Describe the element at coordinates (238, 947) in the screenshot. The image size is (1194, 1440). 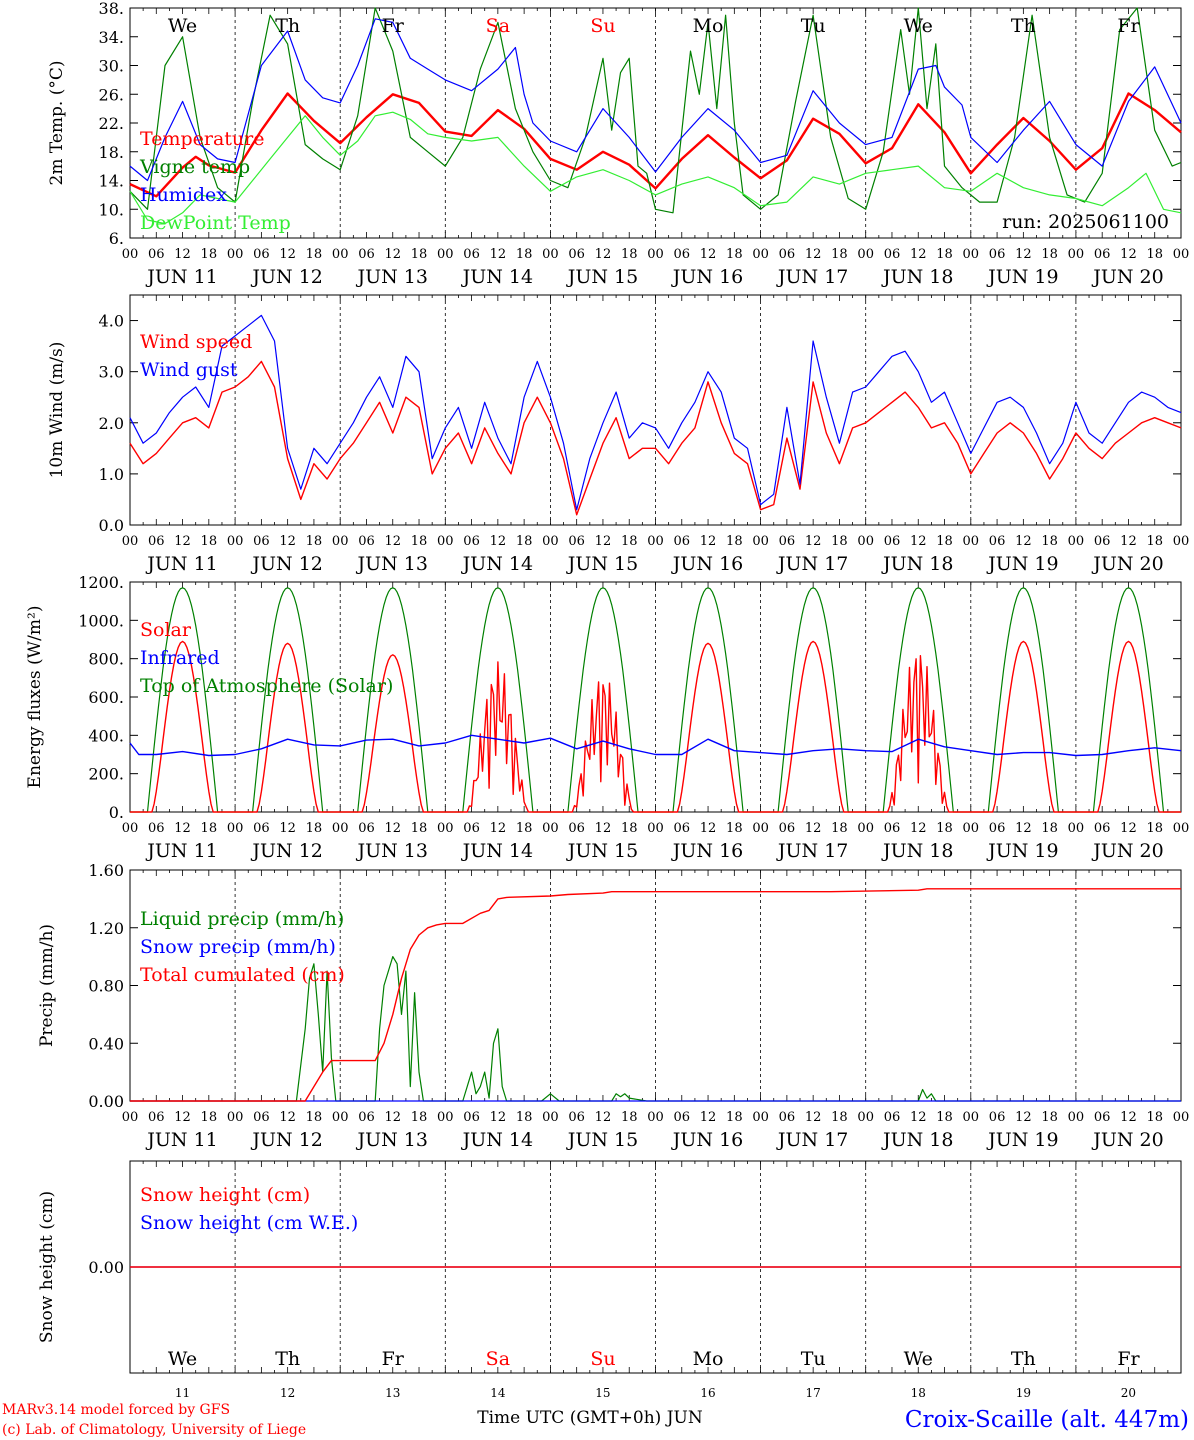
I see `legend-entry: Snow precip (mm/h)` at that location.